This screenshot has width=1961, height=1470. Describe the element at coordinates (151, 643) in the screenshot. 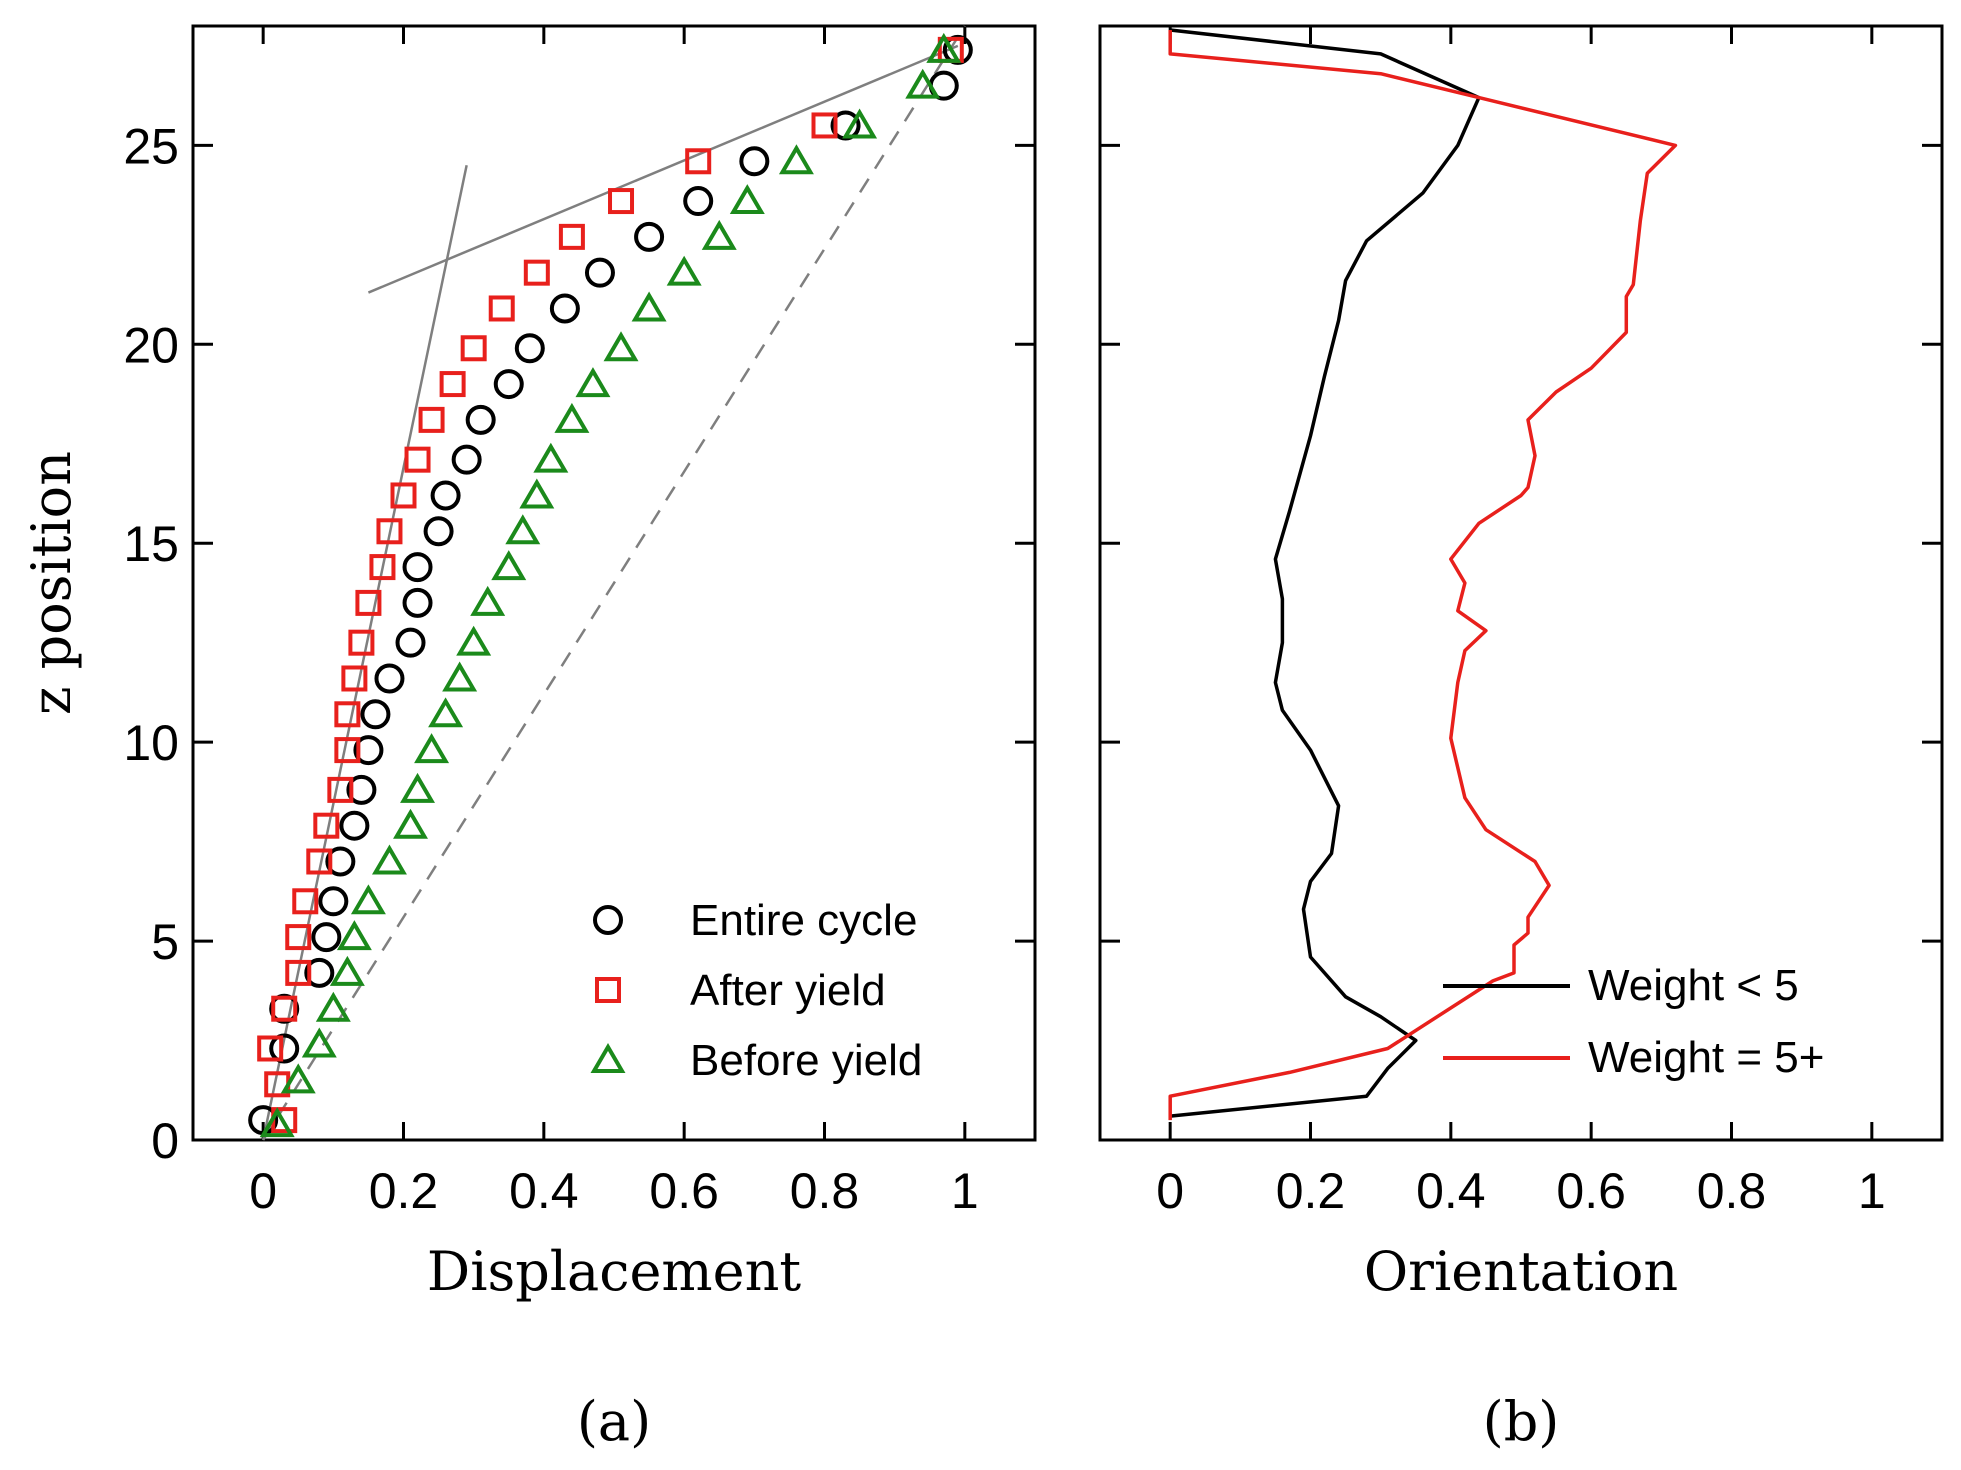

I see `panel-a-y-tick-labels: 0 5 10 15 20 25` at that location.